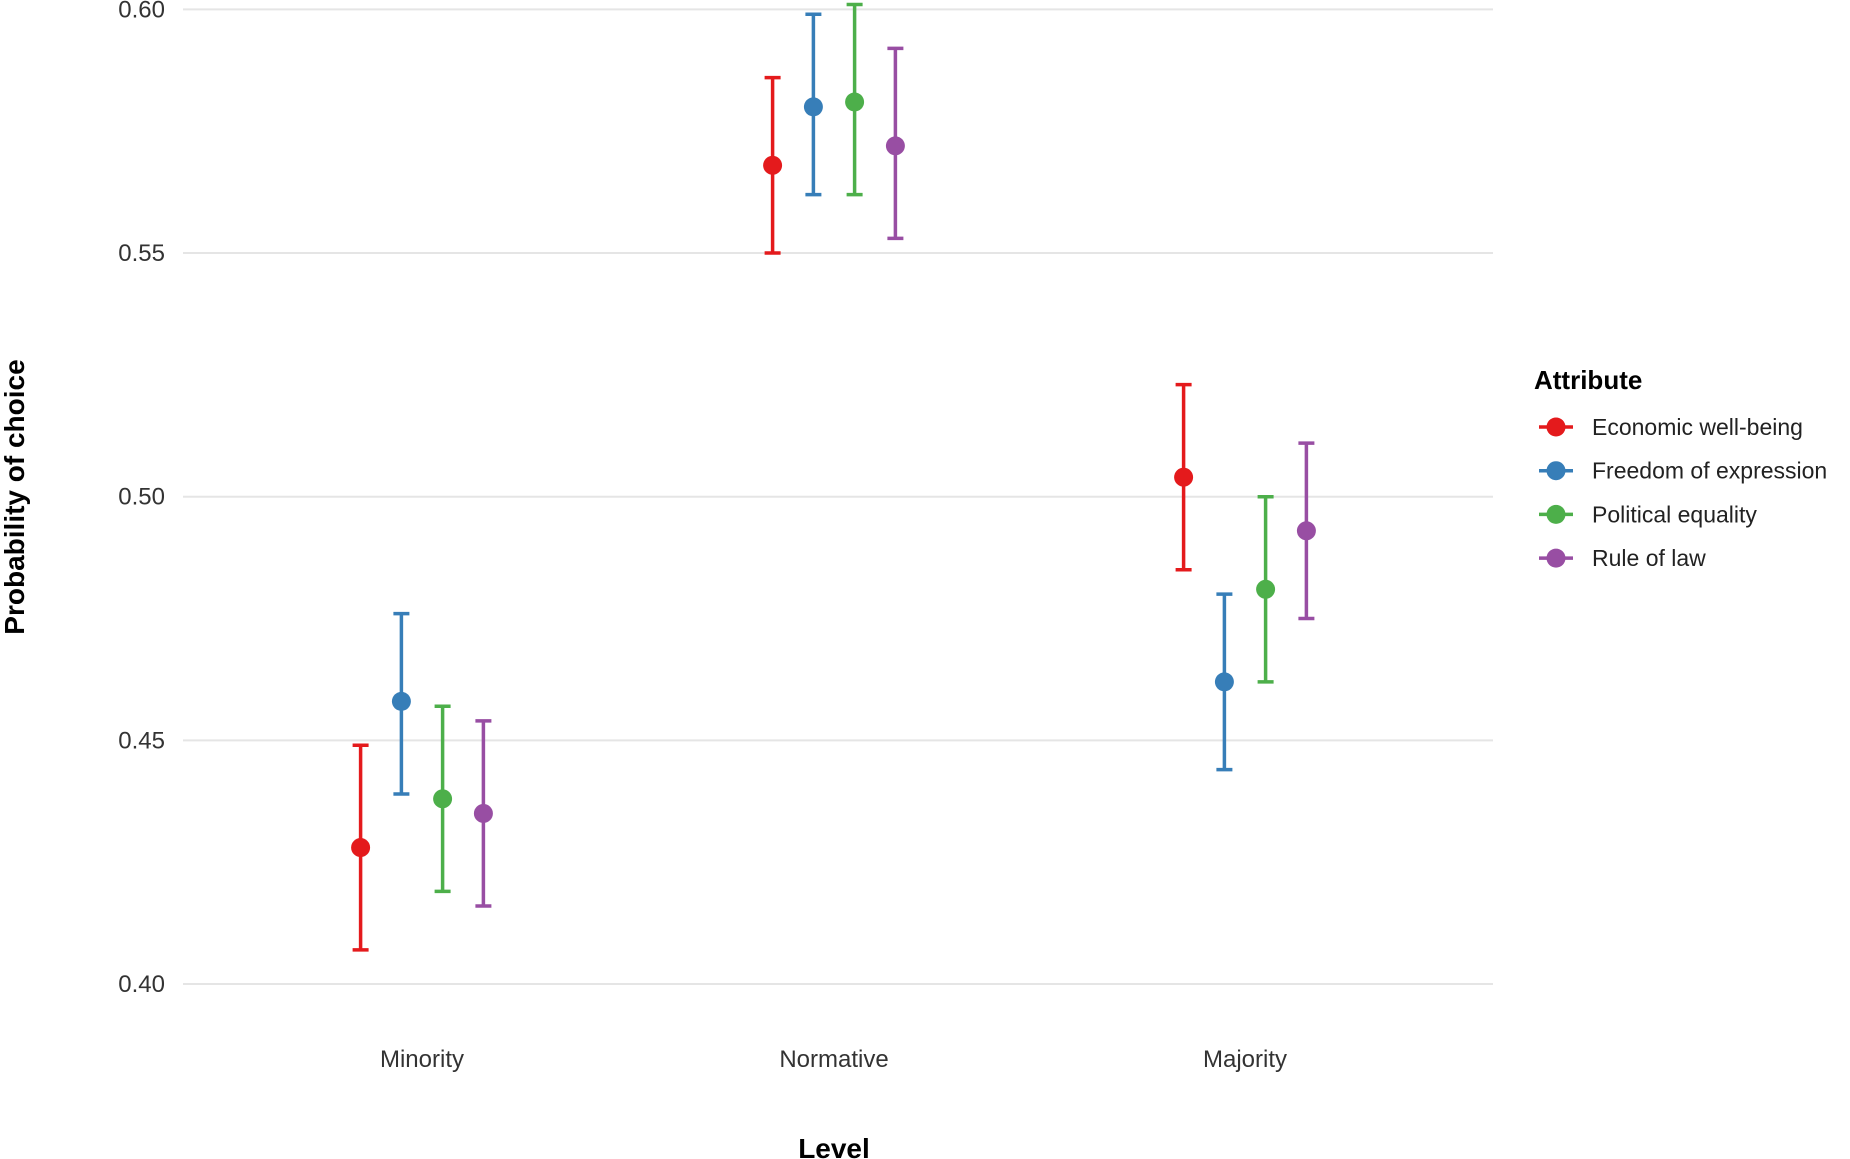  Describe the element at coordinates (141, 984) in the screenshot. I see `y-tick-label: 0.40` at that location.